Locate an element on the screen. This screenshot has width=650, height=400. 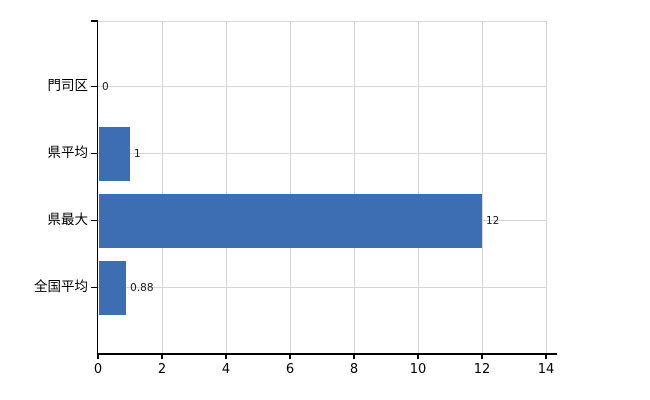
x-axis is located at coordinates (326, 354).